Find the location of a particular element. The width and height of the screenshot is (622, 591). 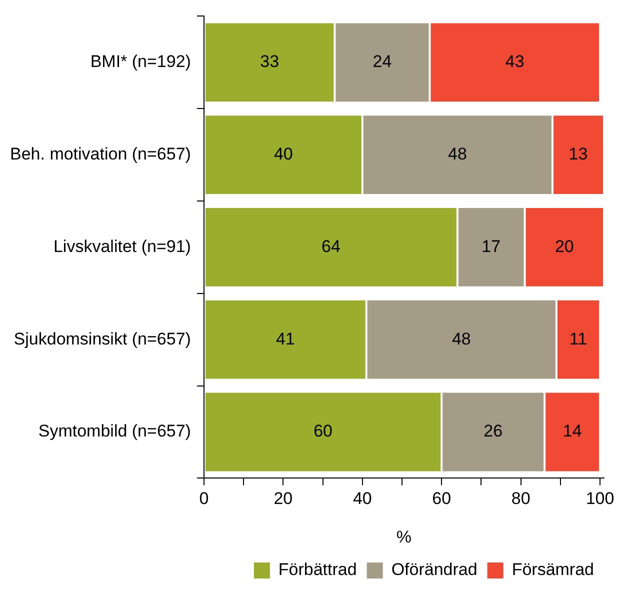

data-label: 24 is located at coordinates (382, 62).